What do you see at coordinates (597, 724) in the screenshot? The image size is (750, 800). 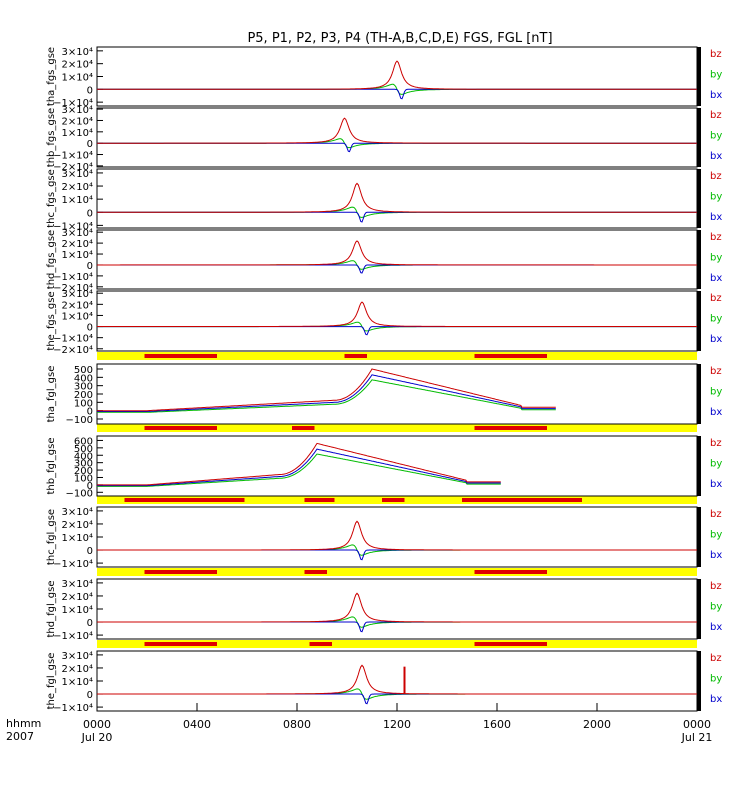 I see `xtick-label: 2000` at bounding box center [597, 724].